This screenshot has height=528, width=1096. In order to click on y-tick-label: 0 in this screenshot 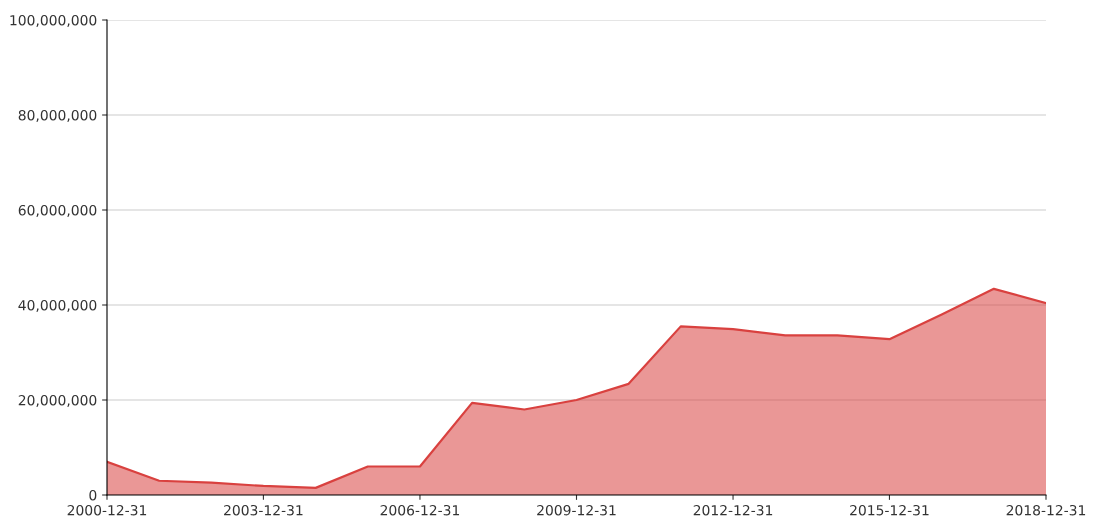, I will do `click(93, 495)`.